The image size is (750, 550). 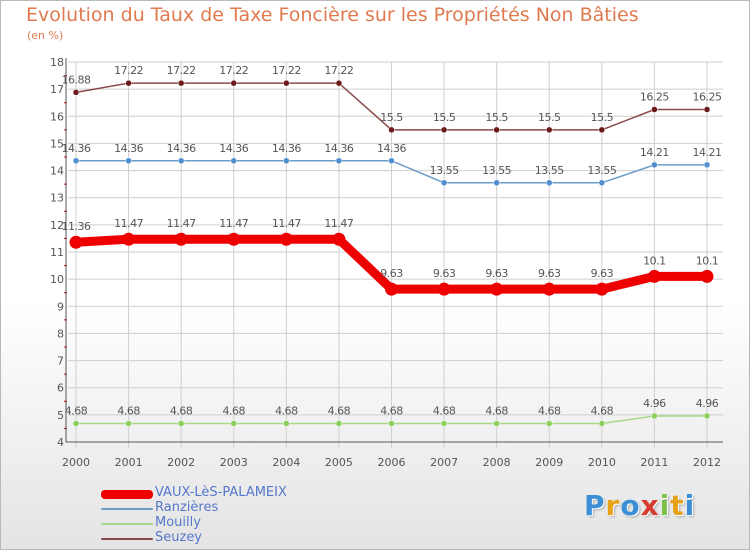 I want to click on x-tick-label: 2007, so click(x=444, y=462).